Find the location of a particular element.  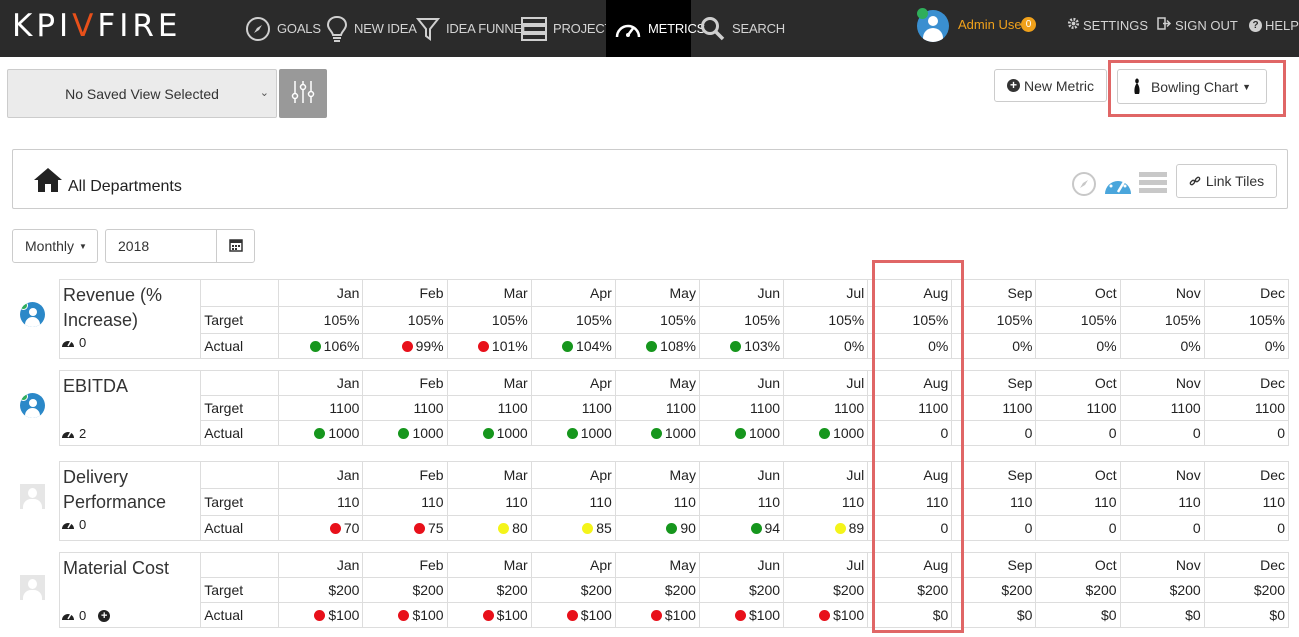

nav-search: SEARCH is located at coordinates (742, 28).